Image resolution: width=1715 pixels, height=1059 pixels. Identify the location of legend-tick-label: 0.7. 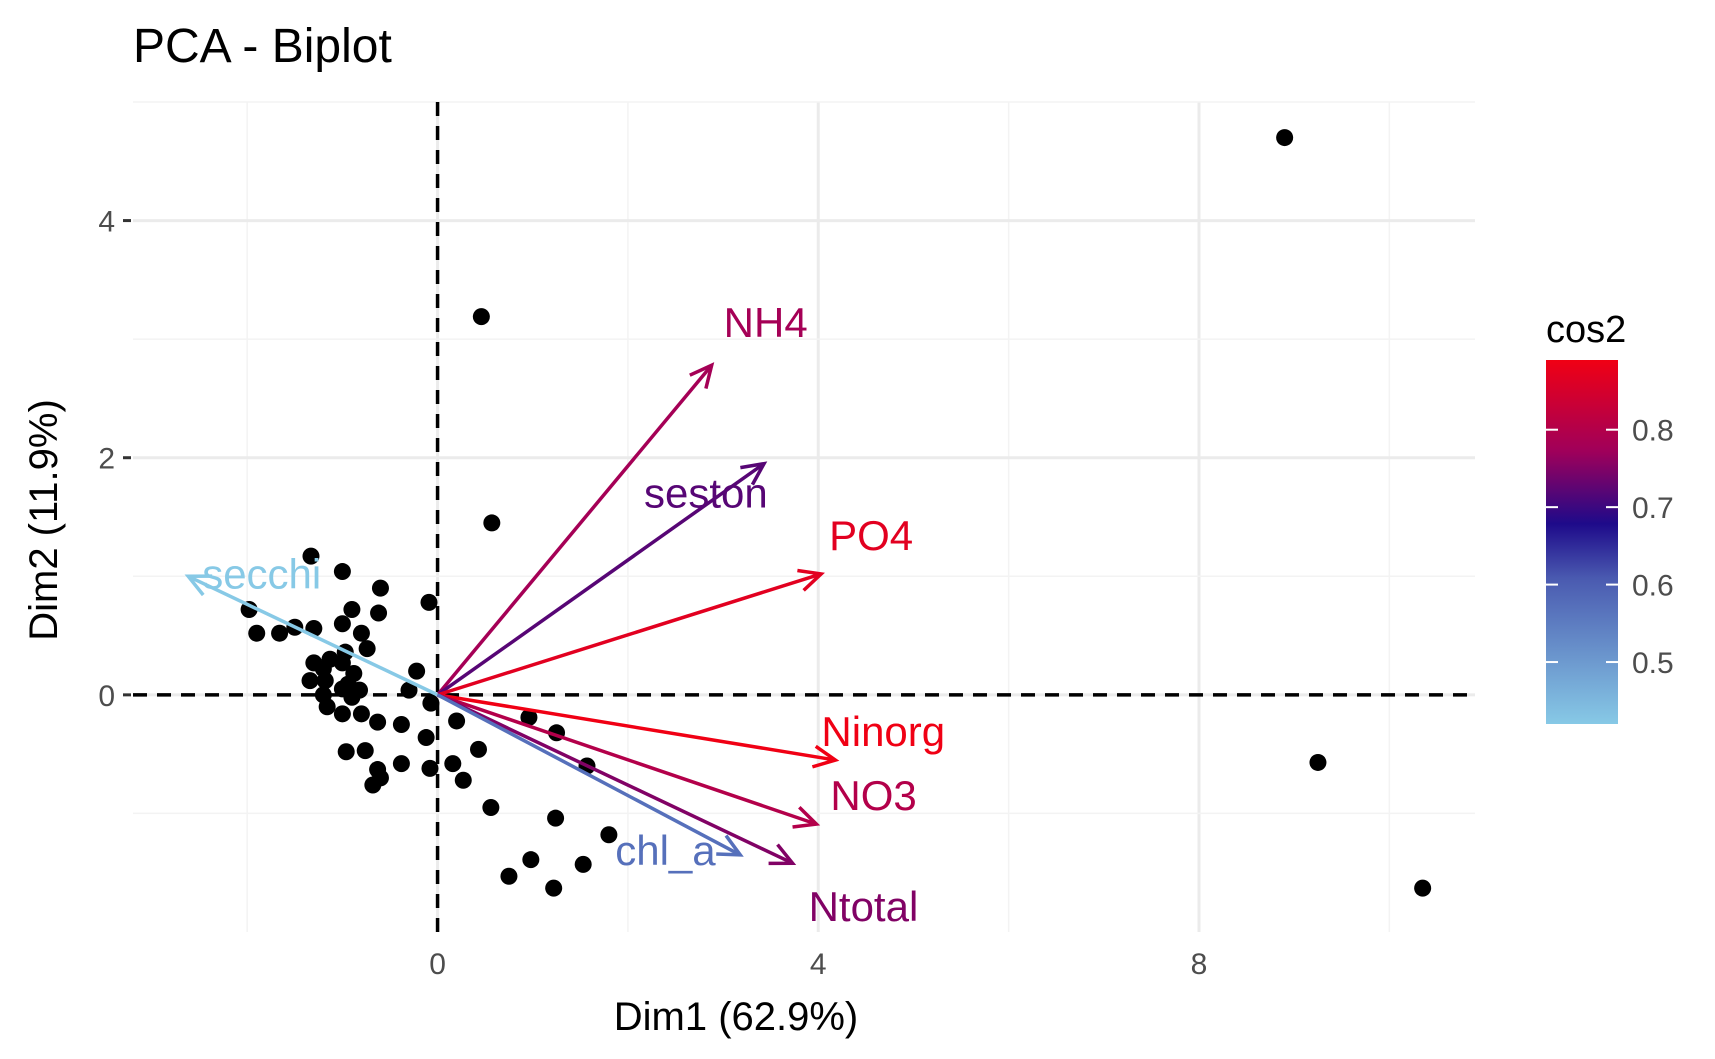
(1653, 508).